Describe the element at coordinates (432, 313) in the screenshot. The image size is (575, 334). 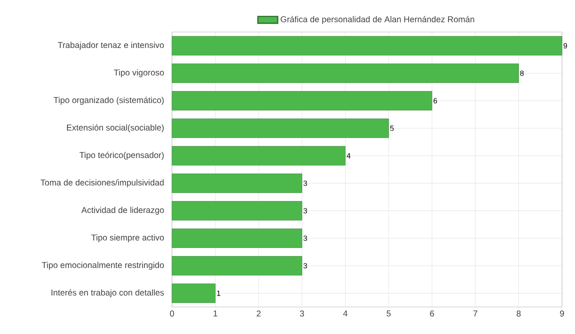
I see `x-tick-label: 6` at that location.